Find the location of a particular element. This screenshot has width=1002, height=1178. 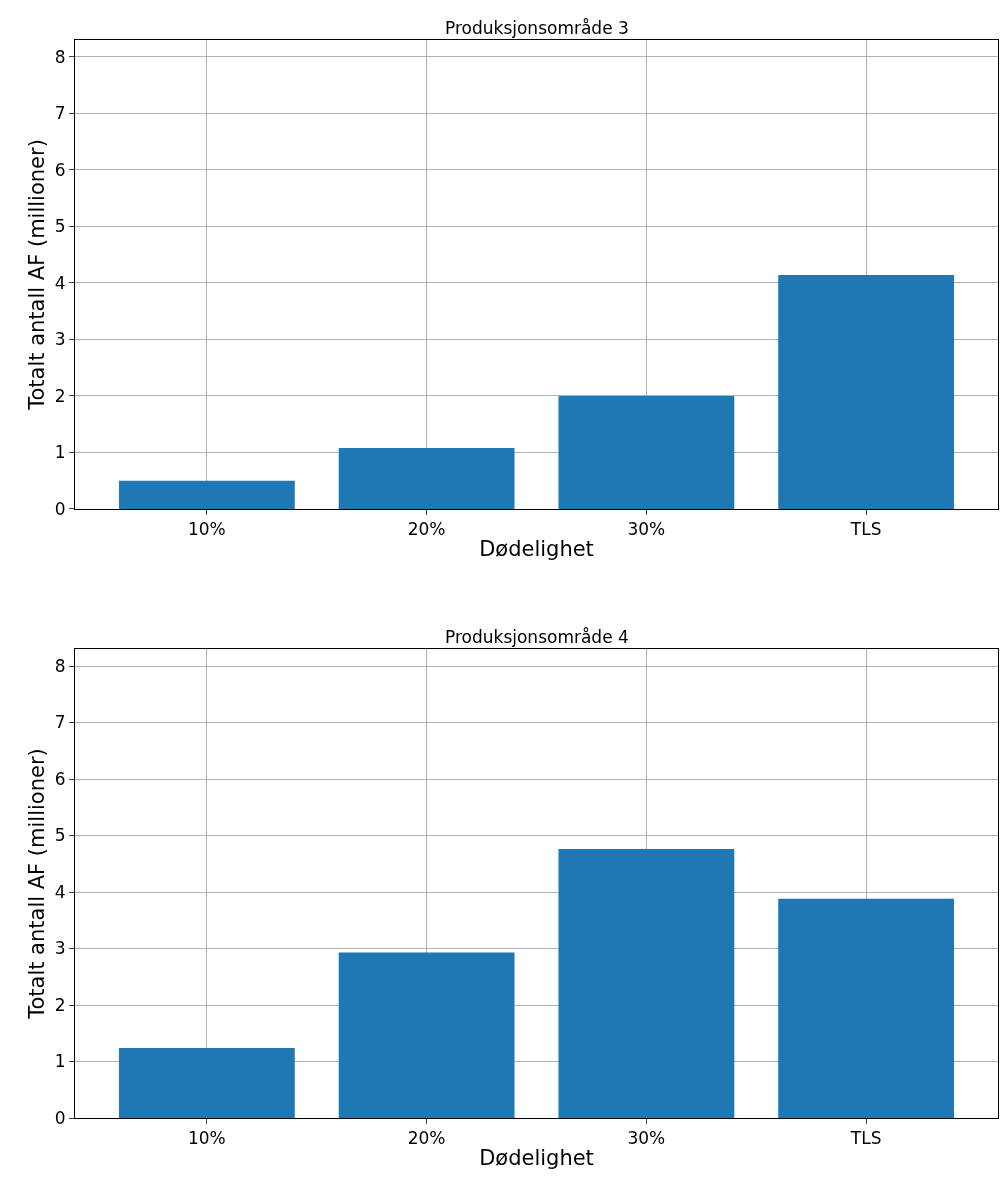

chart-title: Produksjonsområde 3 is located at coordinates (537, 28).